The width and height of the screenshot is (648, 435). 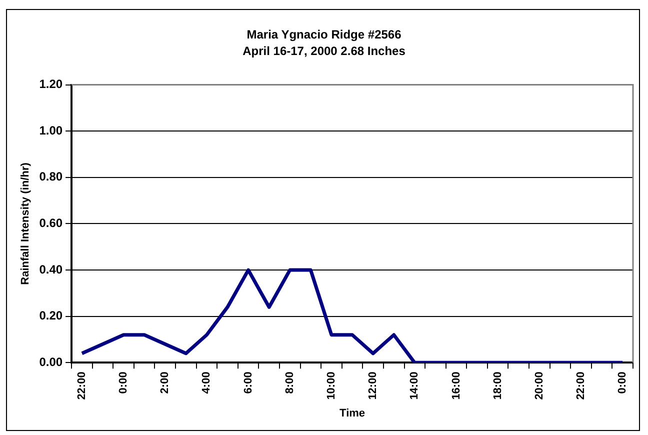 What do you see at coordinates (353, 413) in the screenshot?
I see `x-axis-title: Time` at bounding box center [353, 413].